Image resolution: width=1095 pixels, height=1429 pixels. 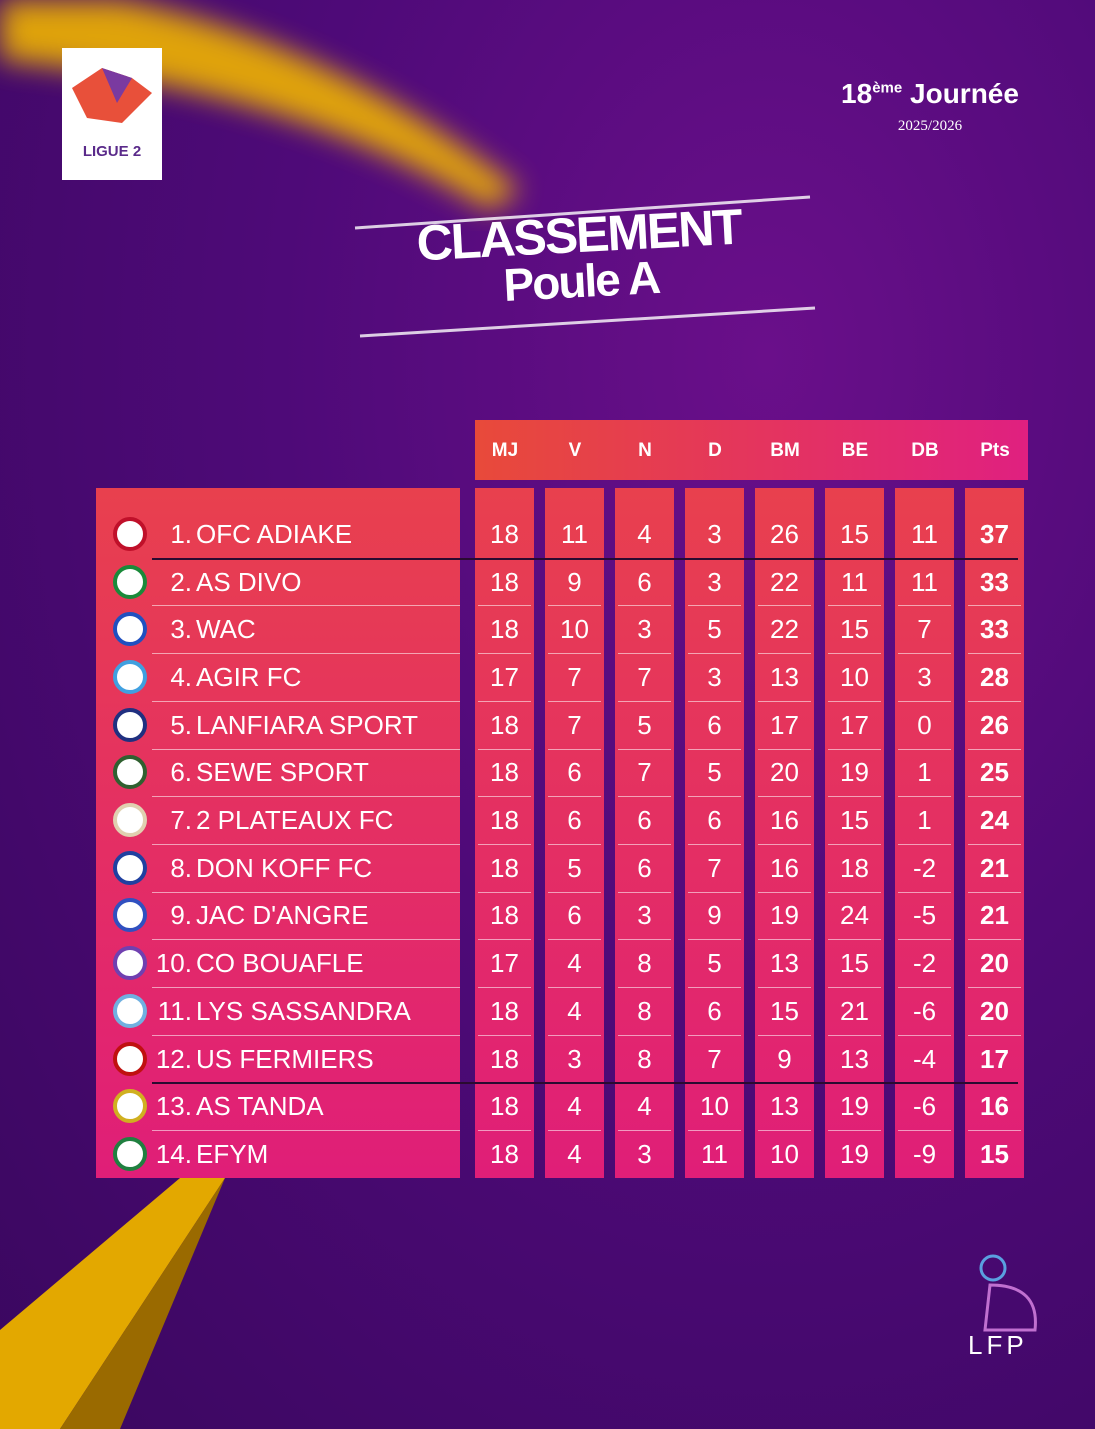 What do you see at coordinates (785, 450) in the screenshot?
I see `column-header: BM` at bounding box center [785, 450].